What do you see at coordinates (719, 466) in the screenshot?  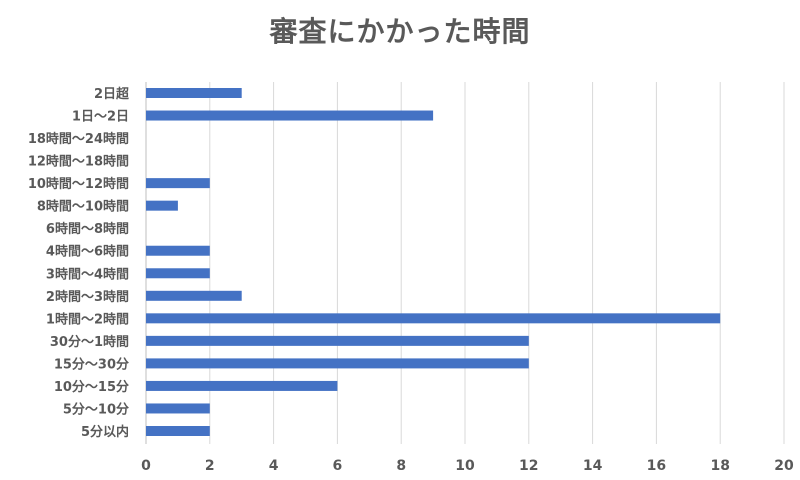 I see `x-tick-label: 18` at bounding box center [719, 466].